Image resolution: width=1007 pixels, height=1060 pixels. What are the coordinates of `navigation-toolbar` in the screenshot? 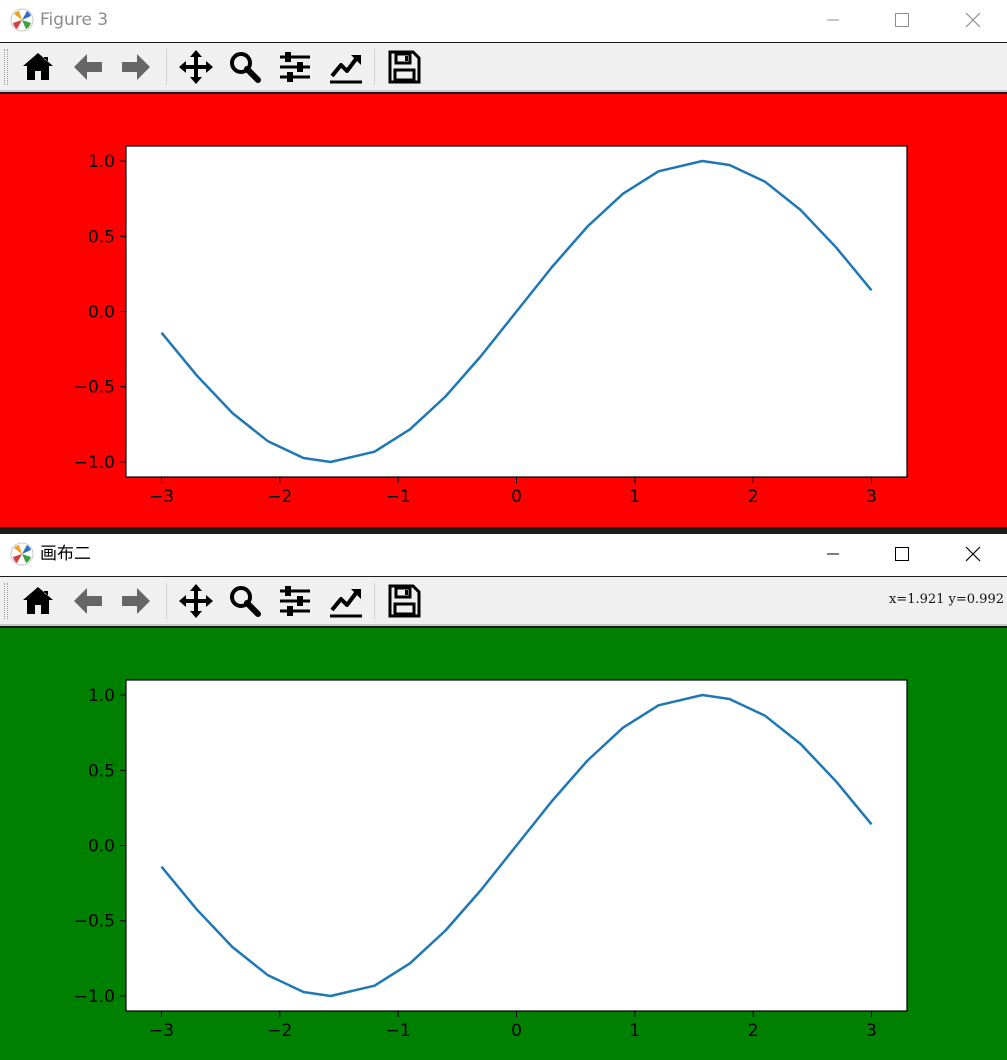 It's located at (503, 67).